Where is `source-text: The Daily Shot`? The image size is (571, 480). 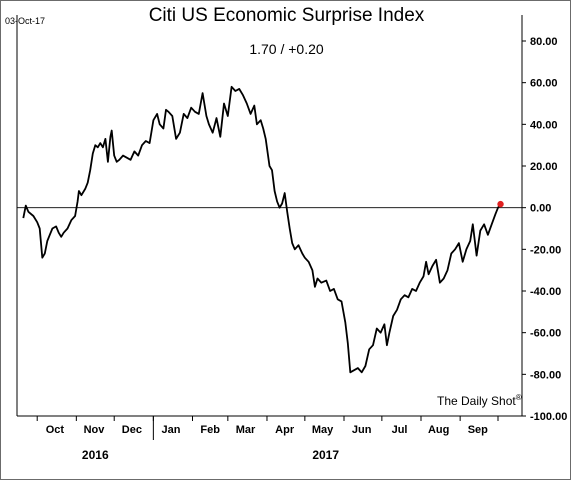
source-text: The Daily Shot is located at coordinates (476, 401).